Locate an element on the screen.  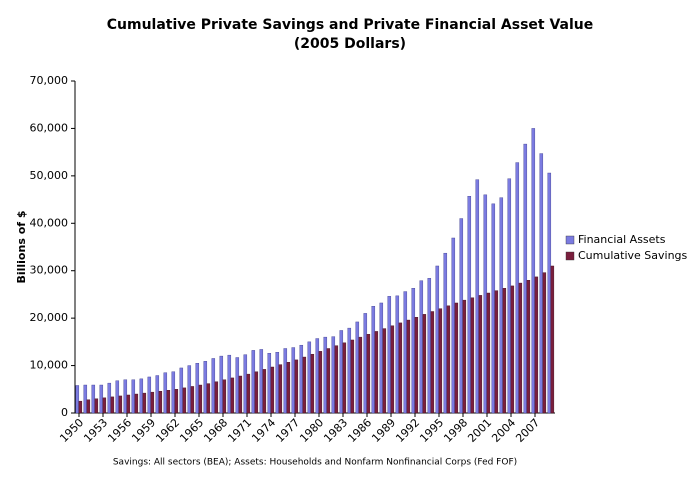
x-tick-label: 2004 is located at coordinates (503, 430).